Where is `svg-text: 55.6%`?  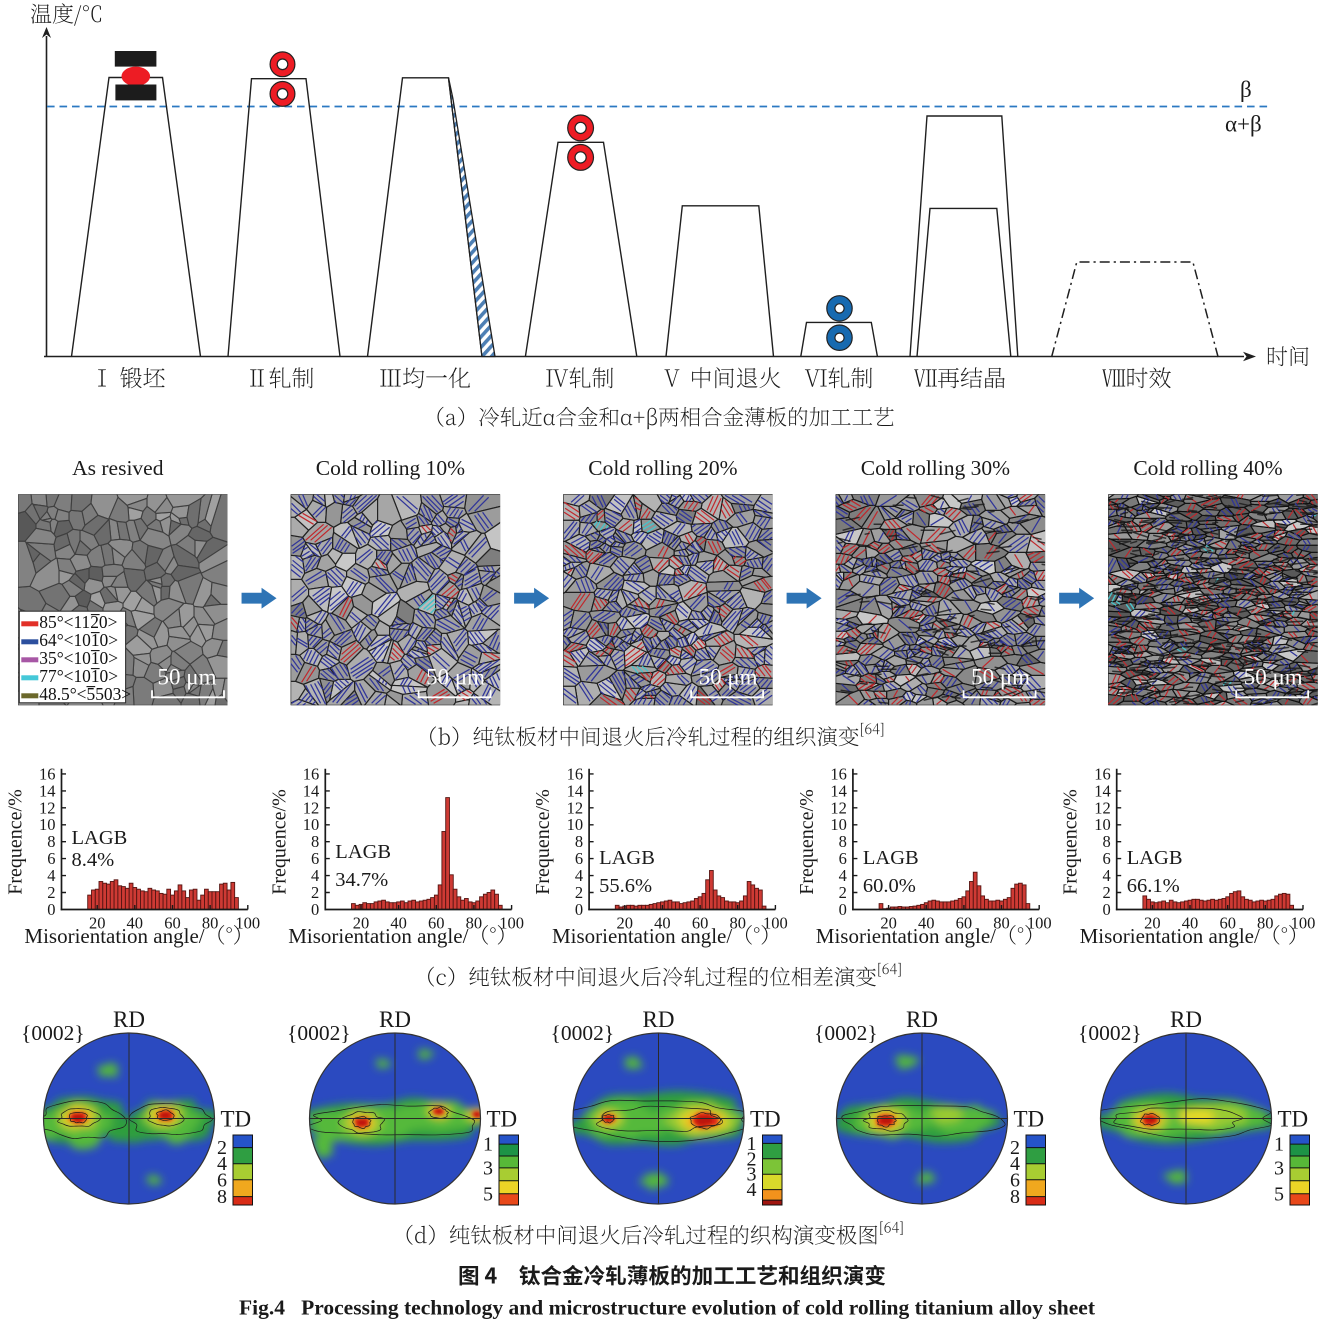 svg-text: 55.6% is located at coordinates (625, 886).